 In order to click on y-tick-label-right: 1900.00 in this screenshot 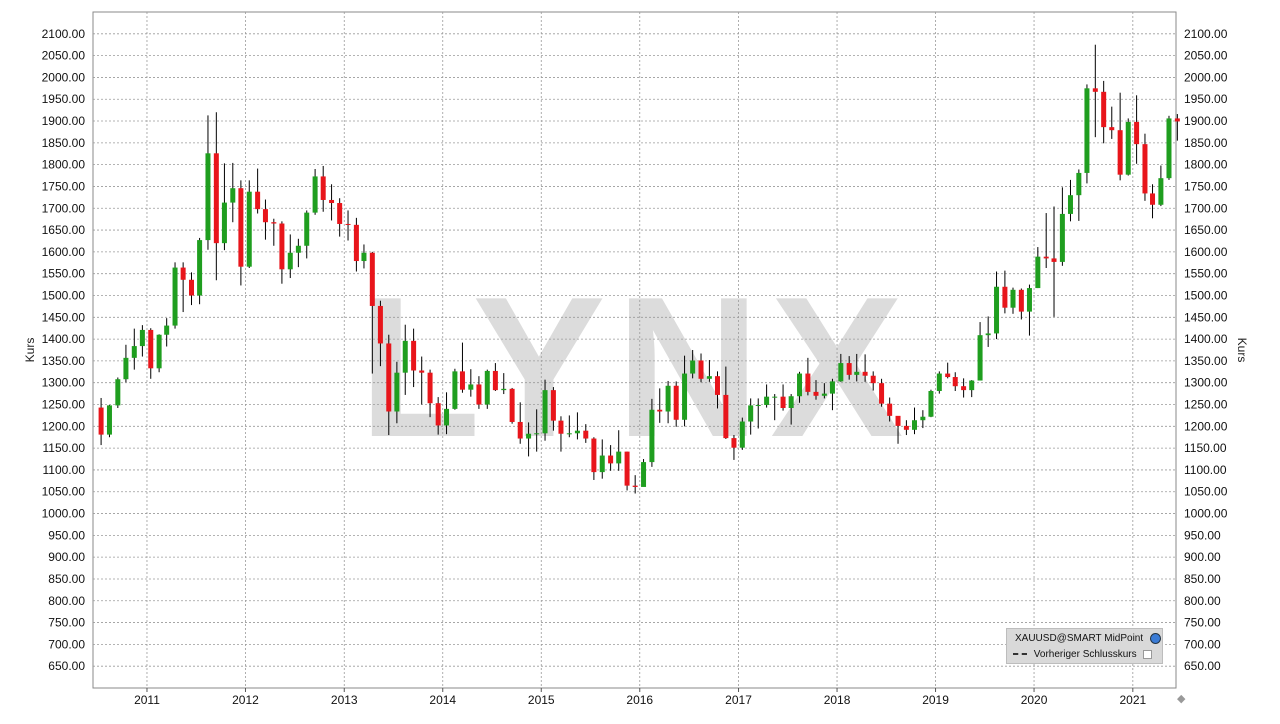, I will do `click(1206, 121)`.